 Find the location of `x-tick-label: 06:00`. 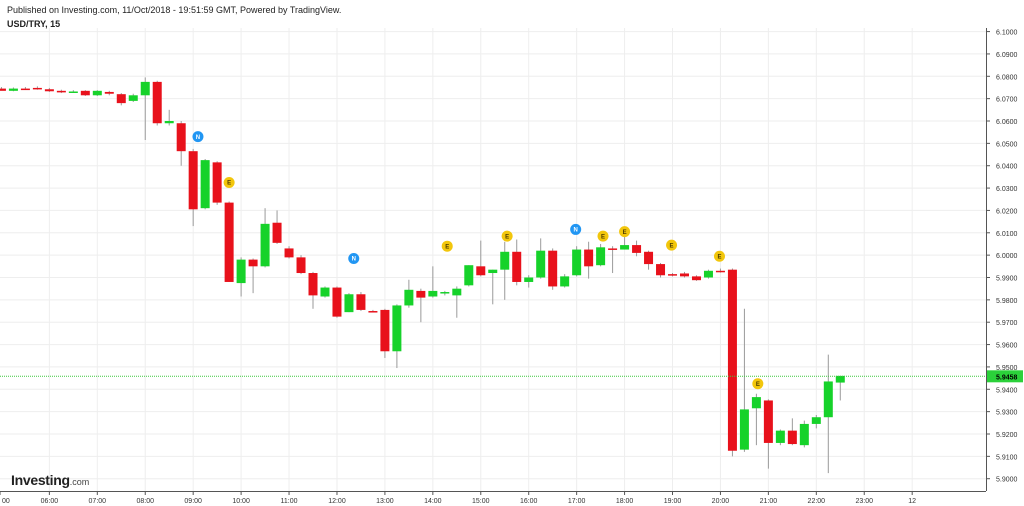

x-tick-label: 06:00 is located at coordinates (50, 501).